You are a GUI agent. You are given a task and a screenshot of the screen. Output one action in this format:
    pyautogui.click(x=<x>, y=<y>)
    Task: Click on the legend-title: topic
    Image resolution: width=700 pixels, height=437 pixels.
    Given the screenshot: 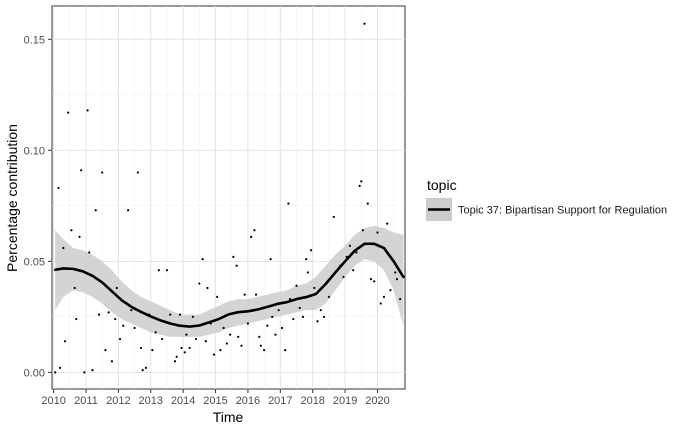 What is the action you would take?
    pyautogui.click(x=442, y=185)
    